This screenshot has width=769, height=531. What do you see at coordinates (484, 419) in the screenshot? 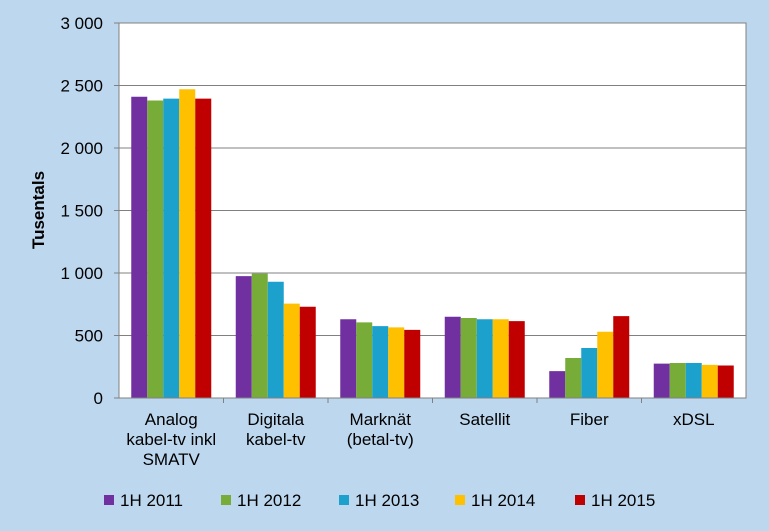
I see `x-category-label: Satellit` at bounding box center [484, 419].